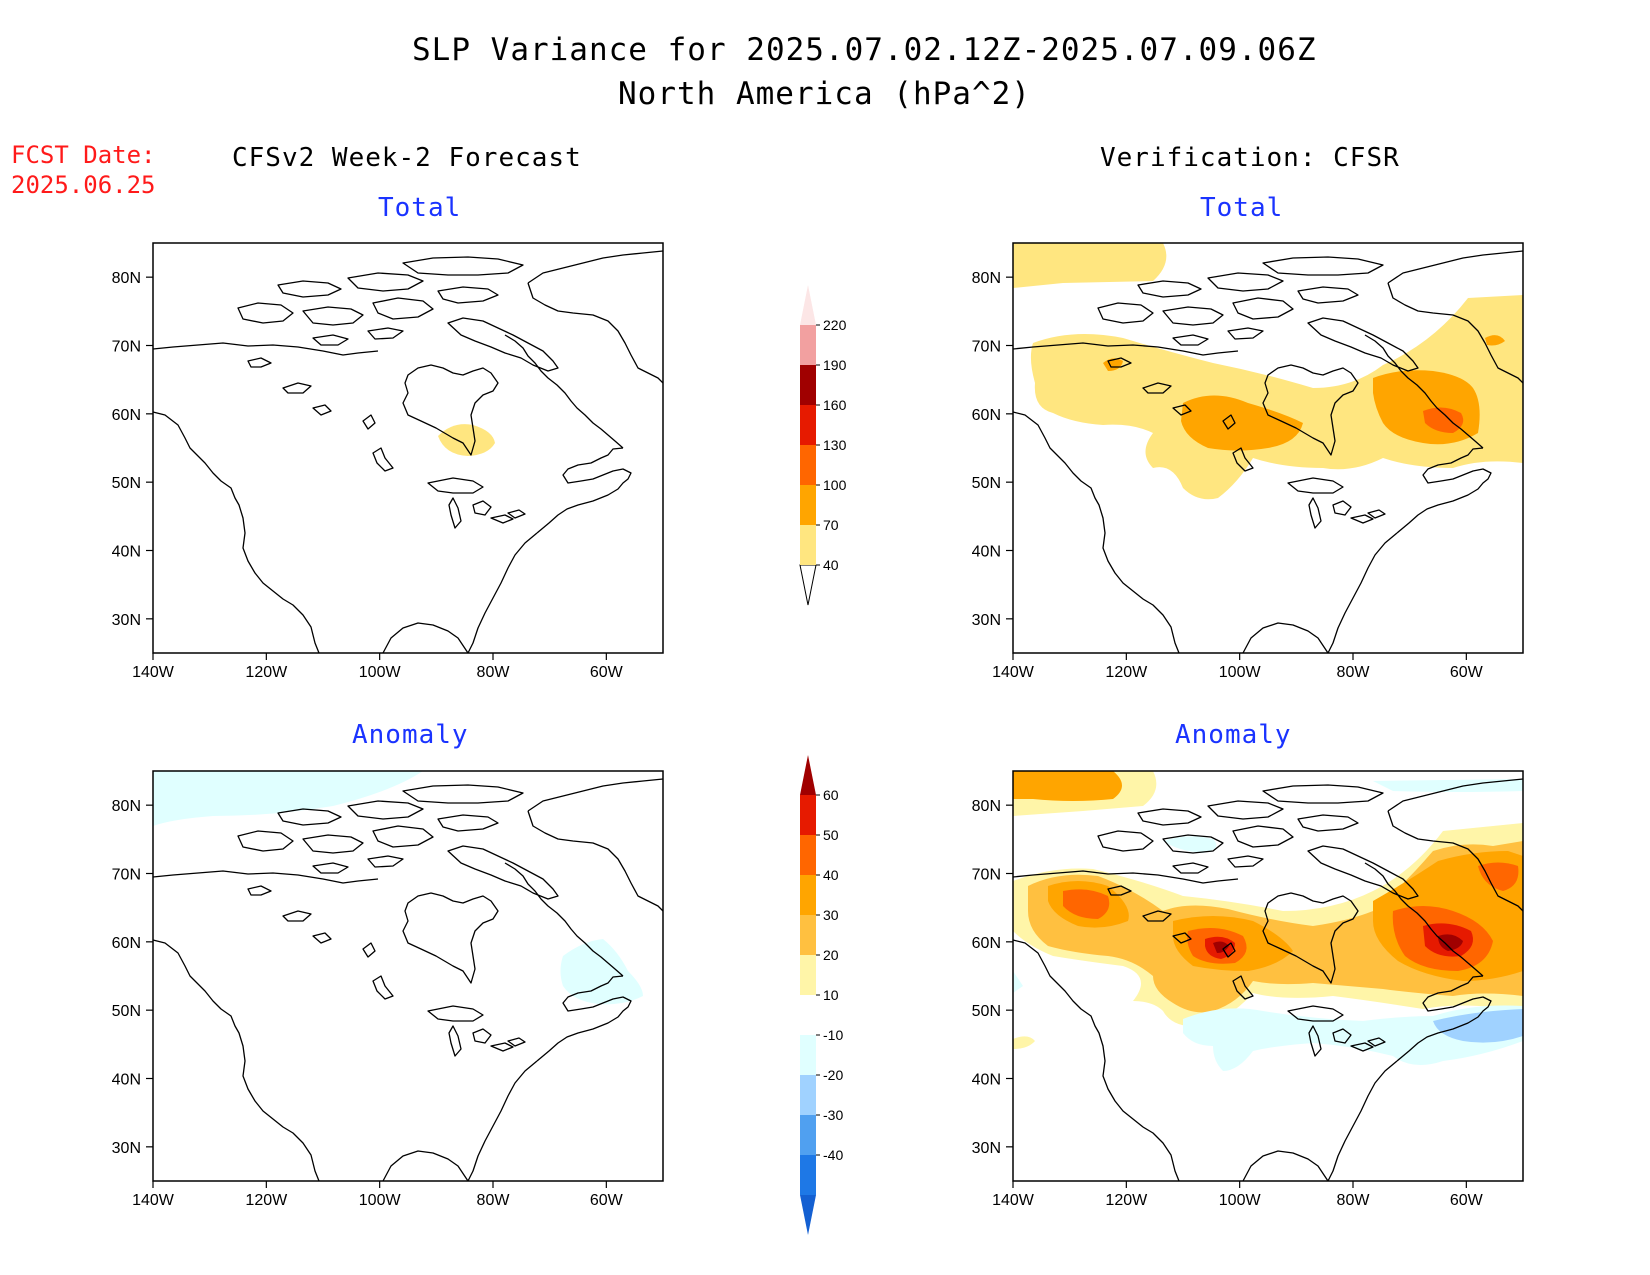 The image size is (1650, 1275). What do you see at coordinates (1233, 735) in the screenshot?
I see `panel-title-verification-anomaly: Anomaly` at bounding box center [1233, 735].